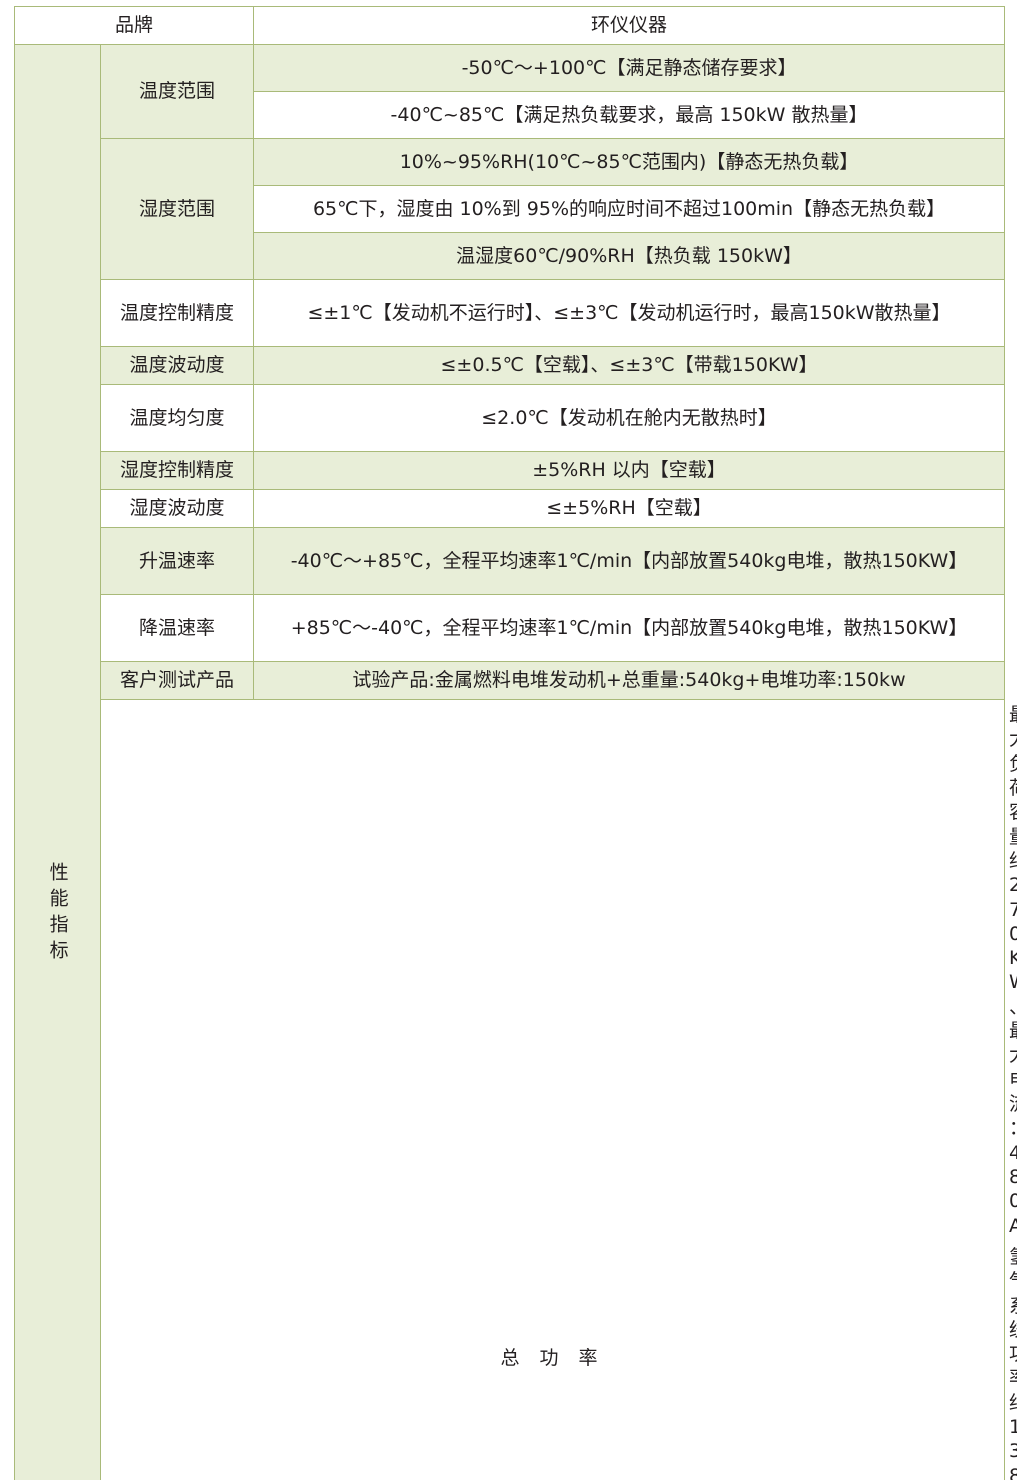 This screenshot has height=1480, width=1017. Describe the element at coordinates (629, 115) in the screenshot. I see `cell-value-temp-range-2: -40℃~85℃【满足热负载要求，最高 150kW 散热量】` at that location.